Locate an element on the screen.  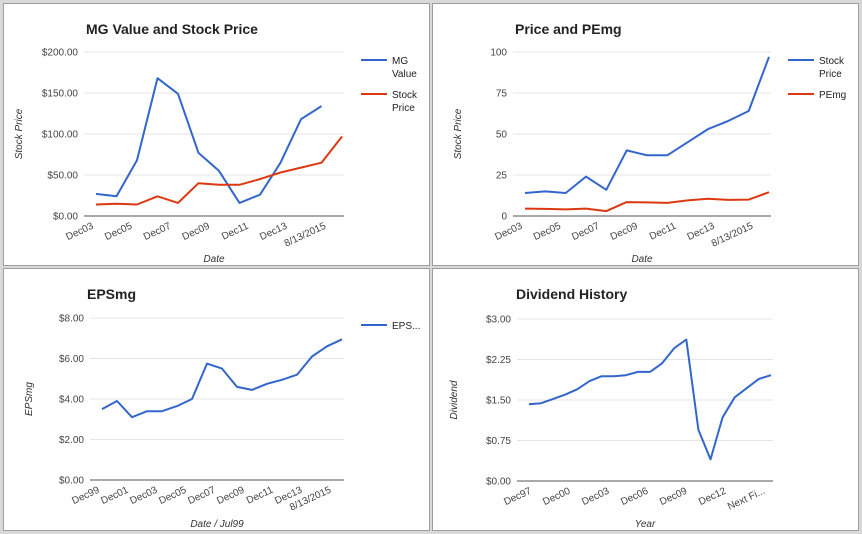
mg-value-stock-price-chart-title: MG Value and Stock Price is located at coordinates (172, 29).